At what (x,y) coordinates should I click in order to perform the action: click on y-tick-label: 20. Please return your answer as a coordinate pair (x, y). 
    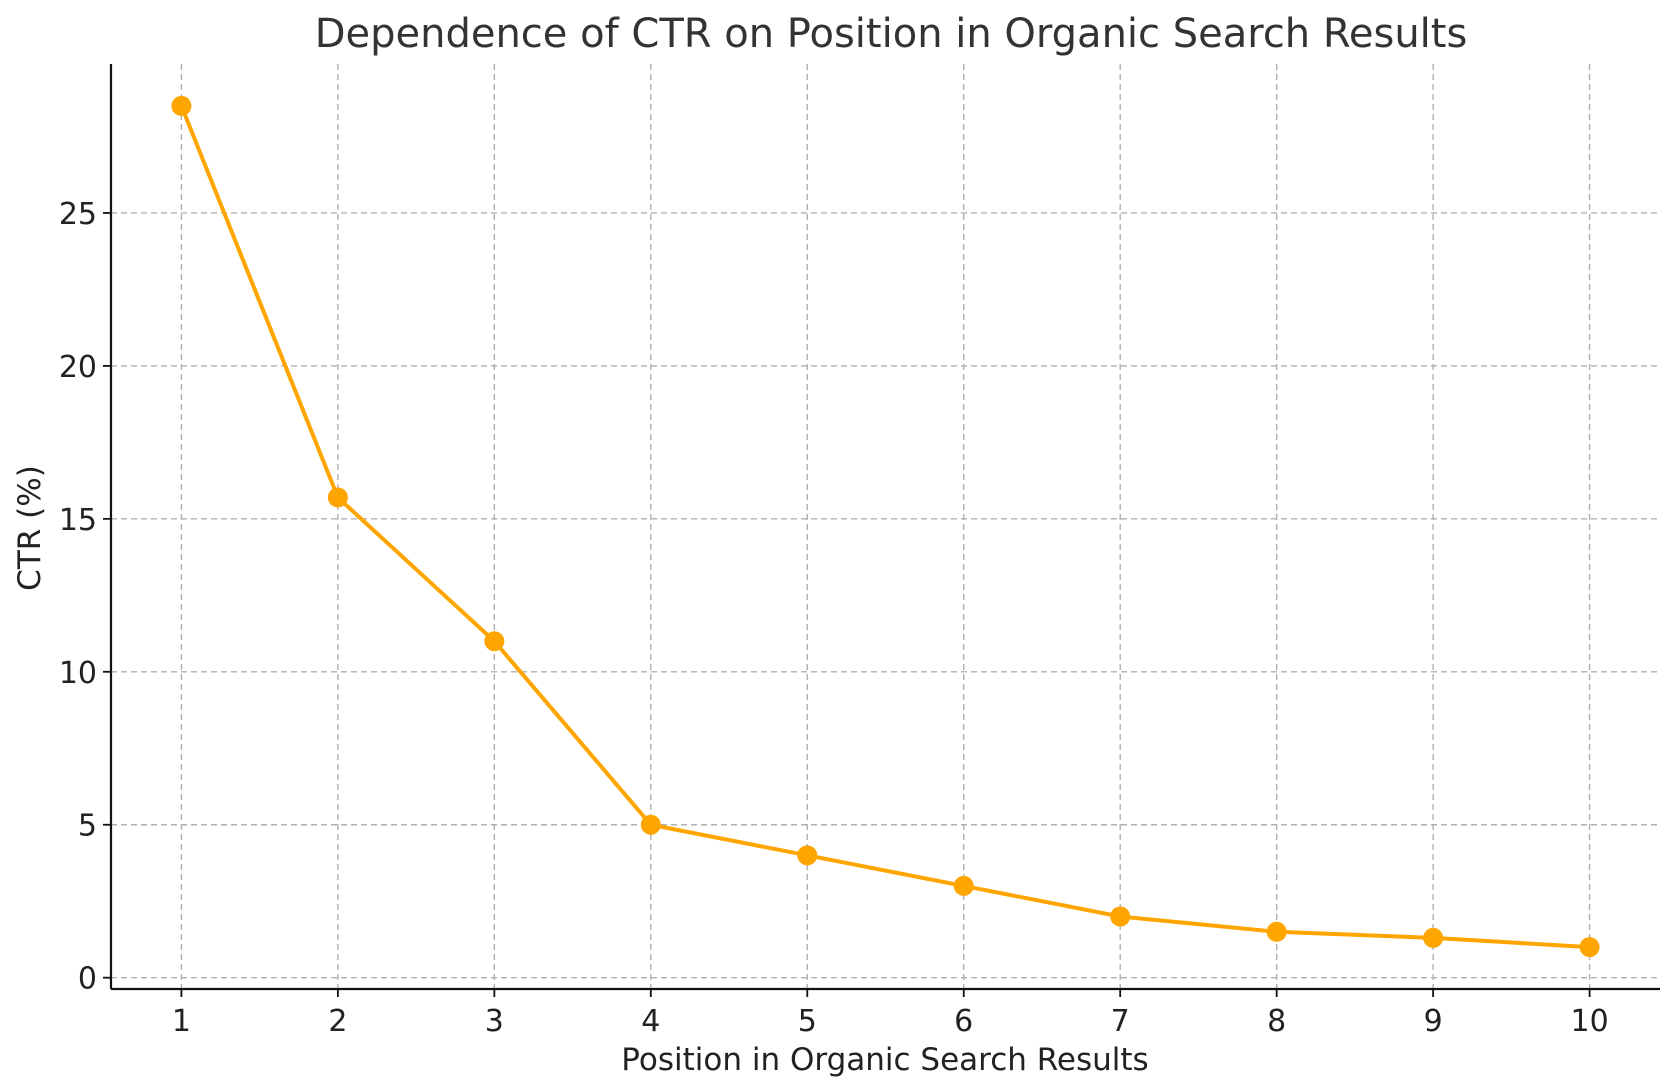
    Looking at the image, I should click on (78, 367).